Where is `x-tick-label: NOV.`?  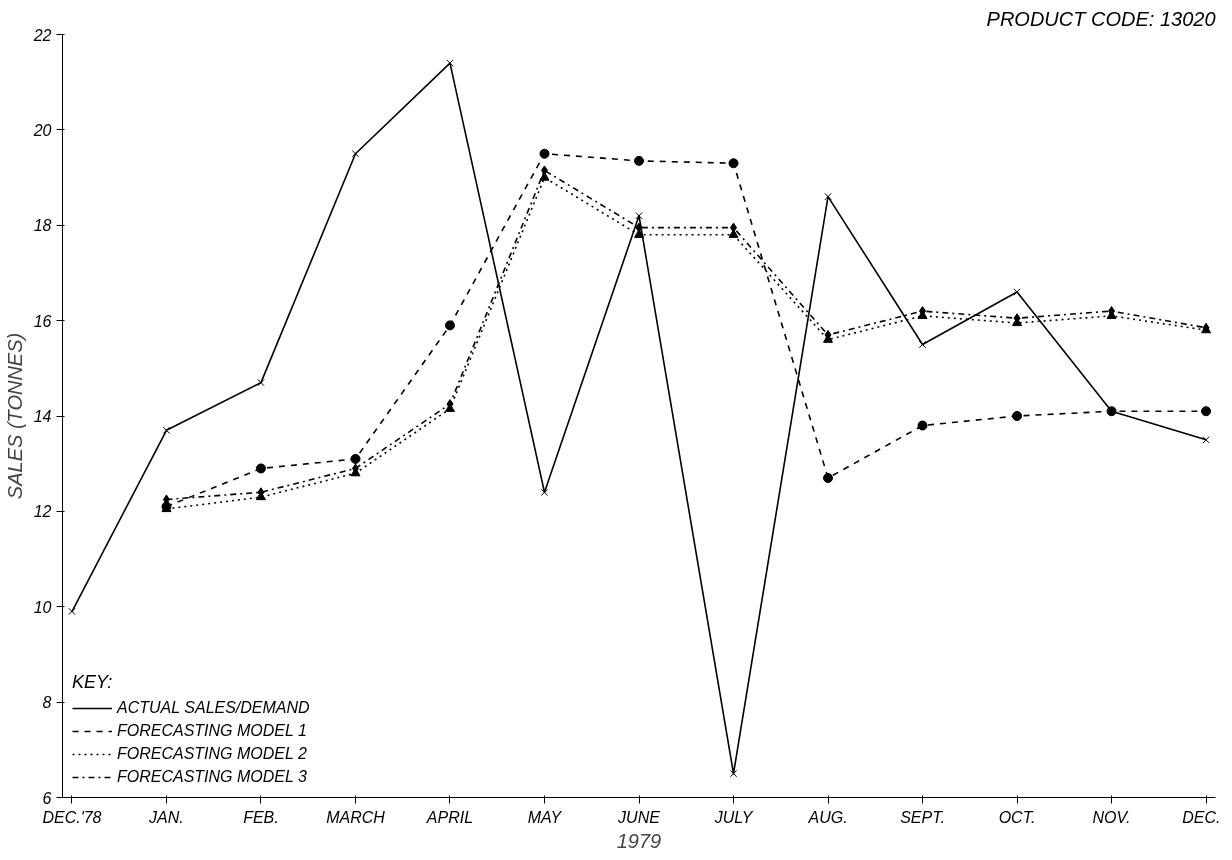
x-tick-label: NOV. is located at coordinates (1111, 817).